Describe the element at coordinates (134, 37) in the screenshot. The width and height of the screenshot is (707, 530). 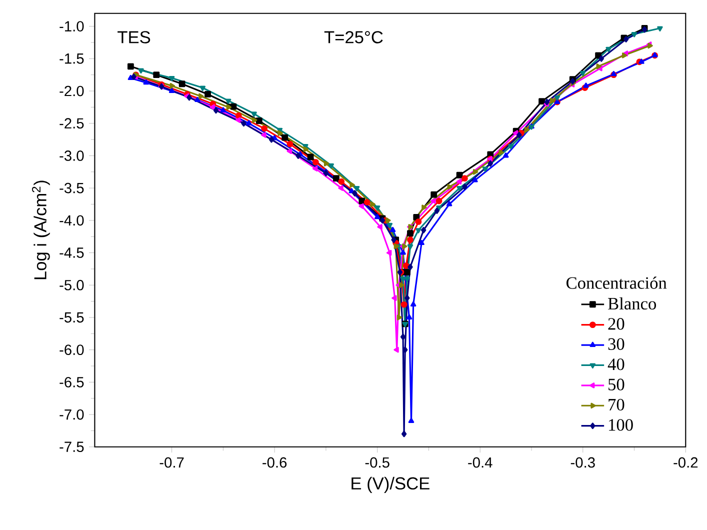
I see `annotation: TES` at that location.